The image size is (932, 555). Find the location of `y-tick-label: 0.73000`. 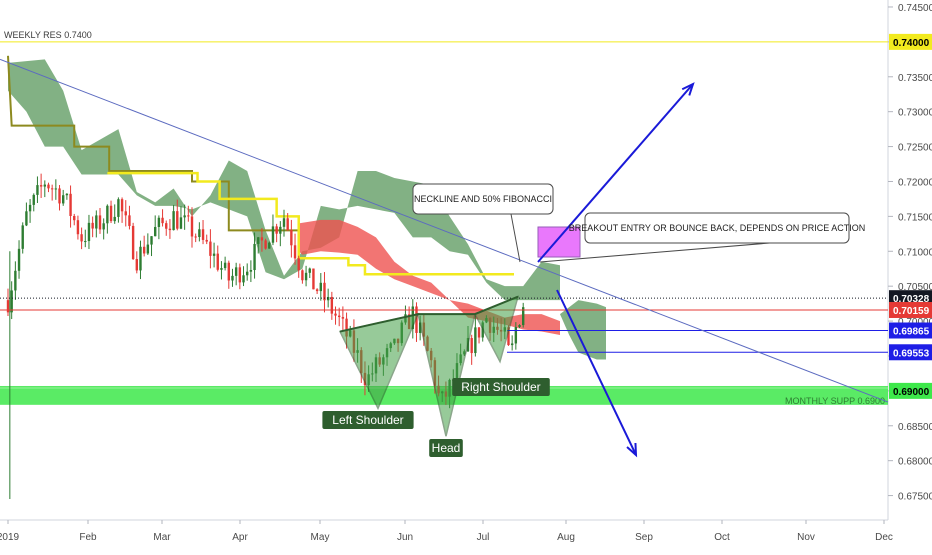

y-tick-label: 0.73000 is located at coordinates (915, 113).